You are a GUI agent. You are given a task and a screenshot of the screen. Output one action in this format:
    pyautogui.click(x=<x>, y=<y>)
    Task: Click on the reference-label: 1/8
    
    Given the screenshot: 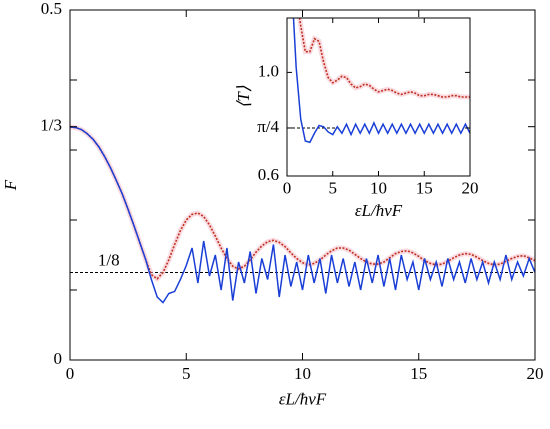 What is the action you would take?
    pyautogui.click(x=109, y=259)
    